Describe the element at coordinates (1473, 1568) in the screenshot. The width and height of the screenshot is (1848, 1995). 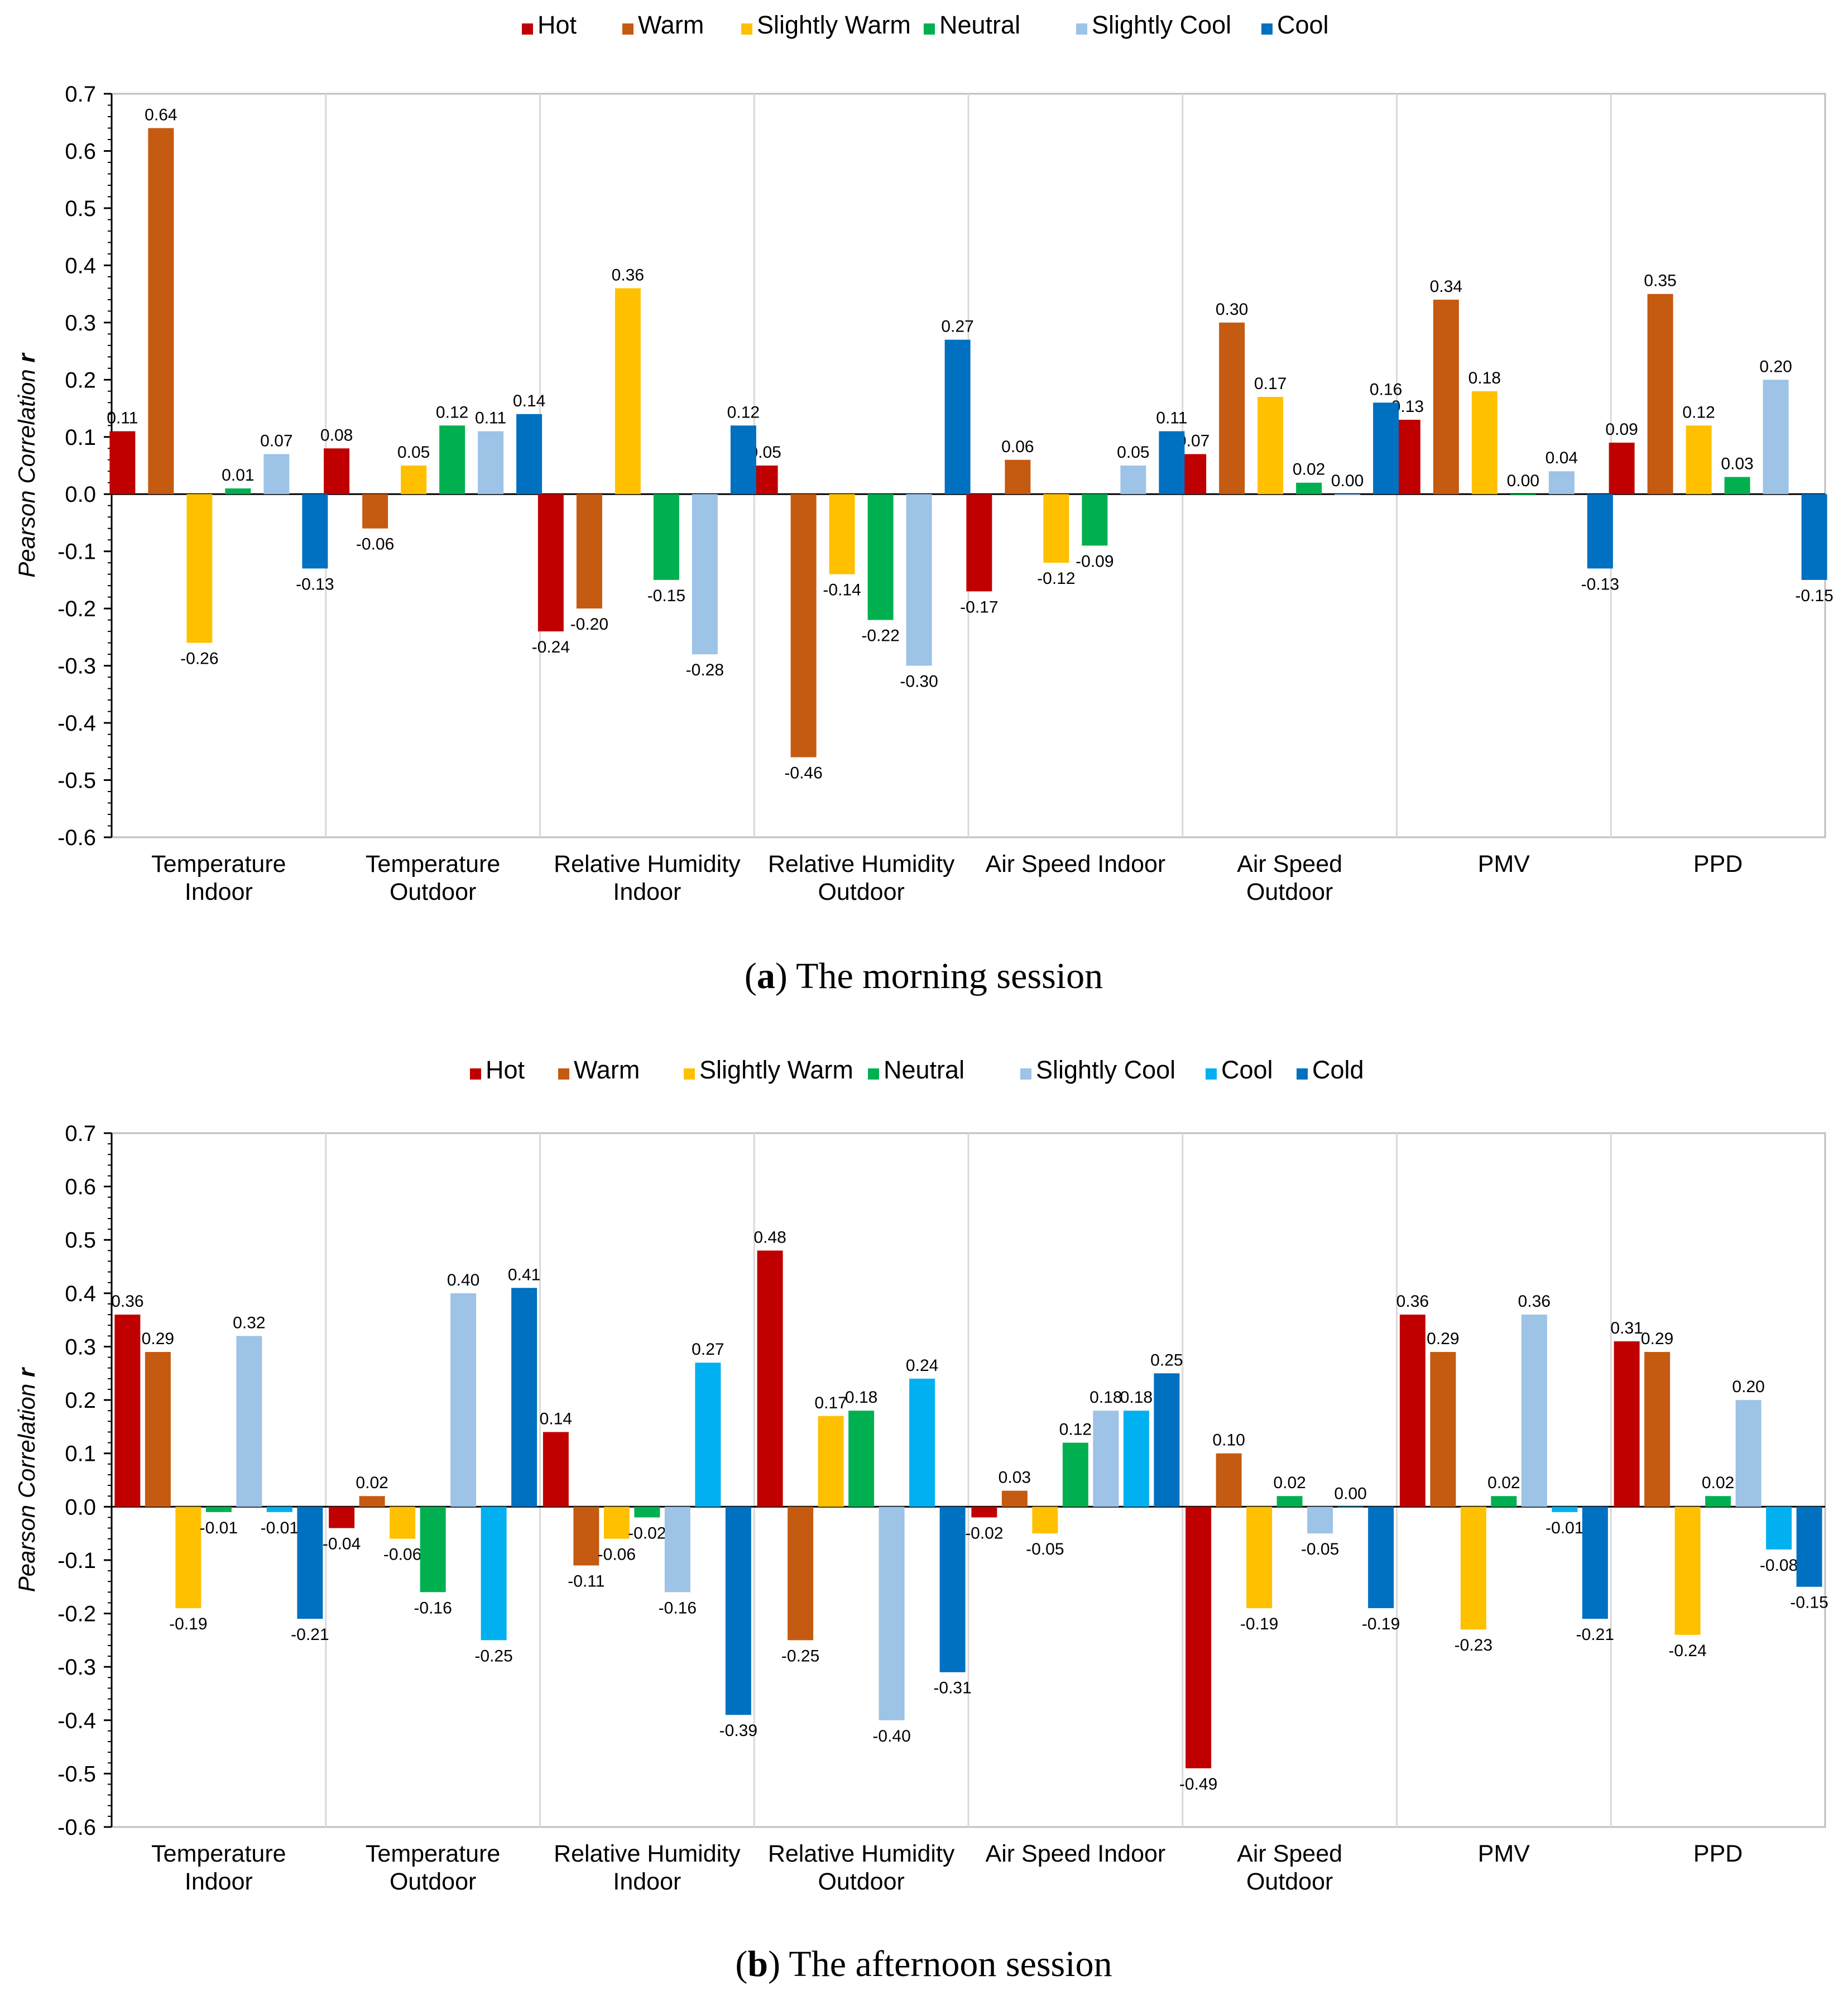
I see `bar-slightly-warm-pmv` at that location.